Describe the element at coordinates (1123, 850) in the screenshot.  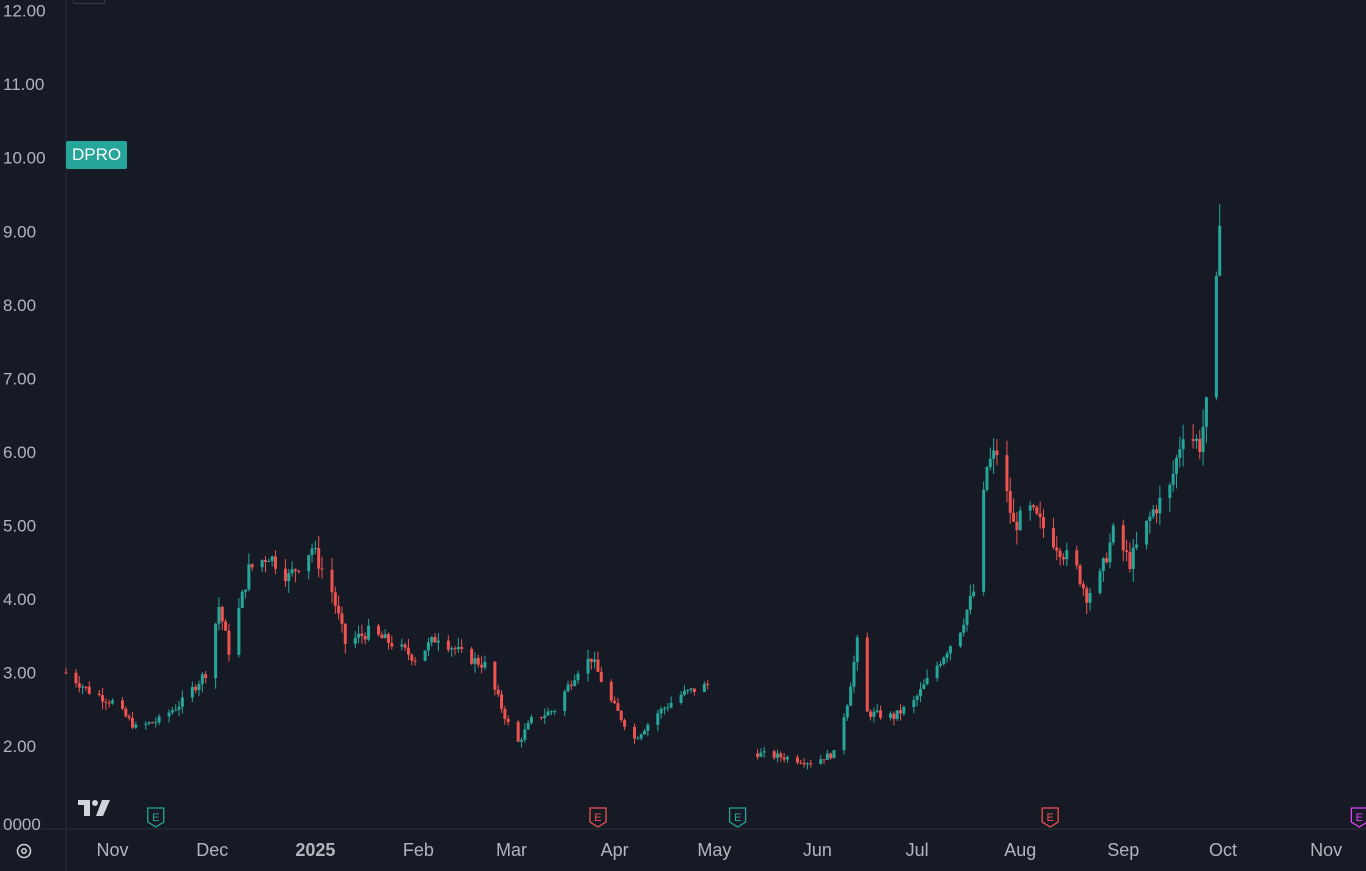
I see `x-tick-label: Sep` at that location.